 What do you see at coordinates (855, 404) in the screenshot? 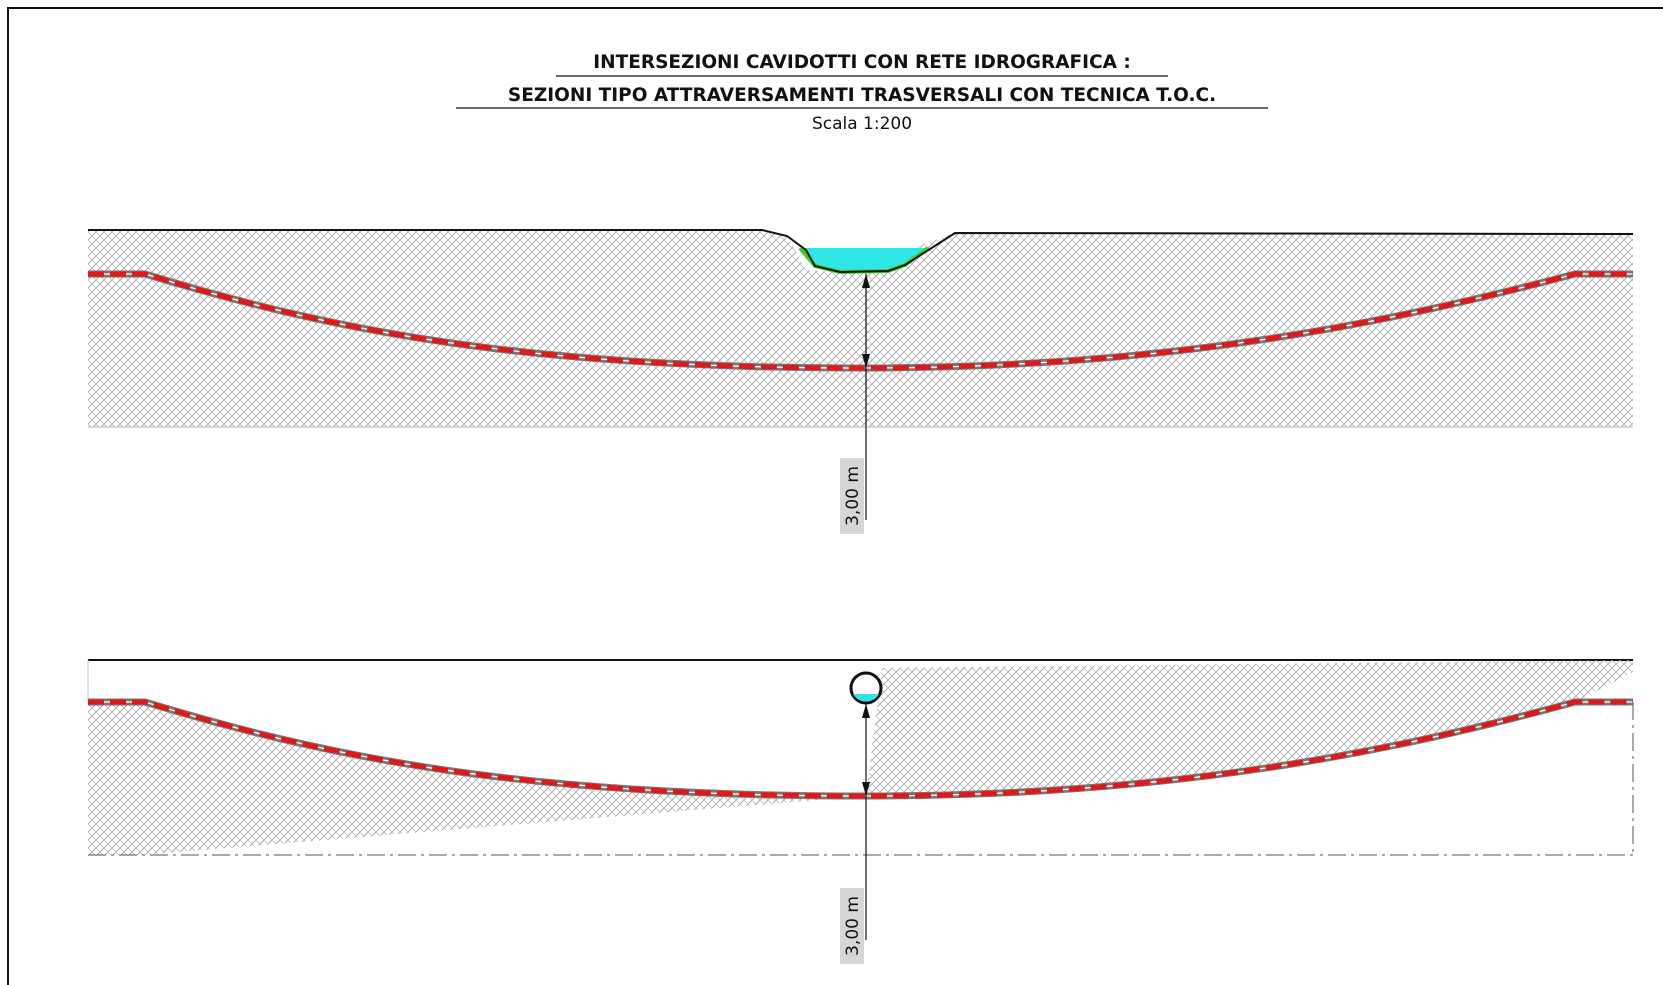
I see `depth-dimension-top: 3,00 m` at bounding box center [855, 404].